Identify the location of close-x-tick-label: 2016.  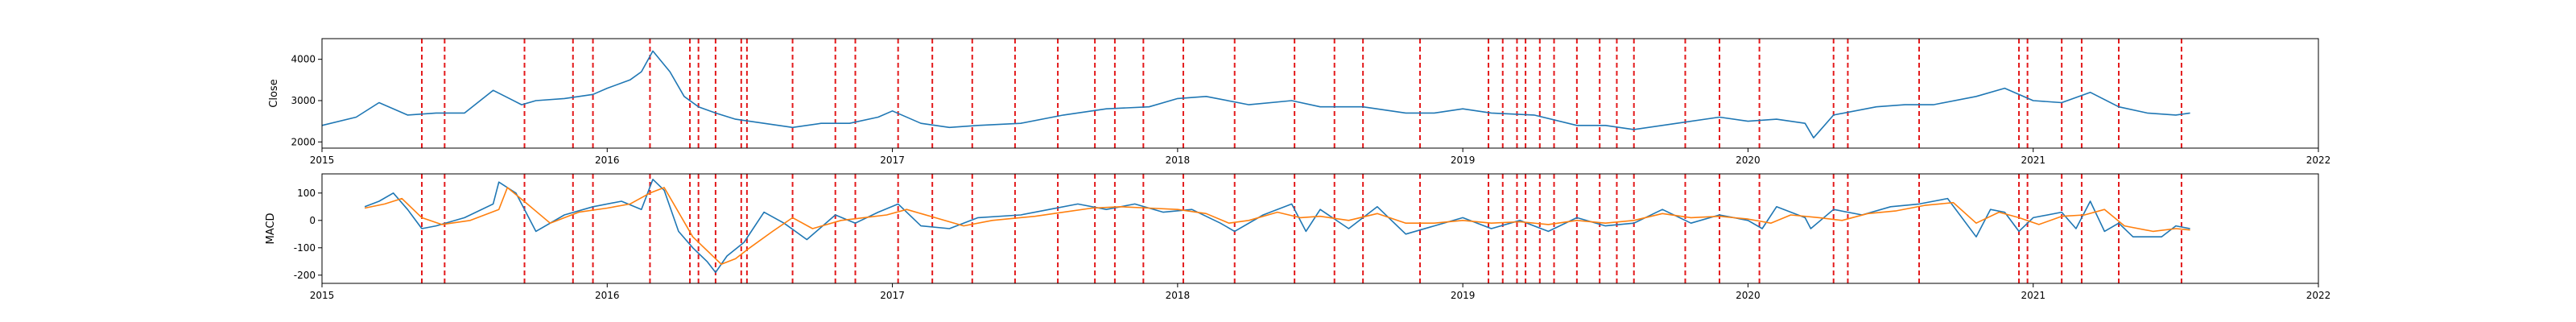
(607, 160).